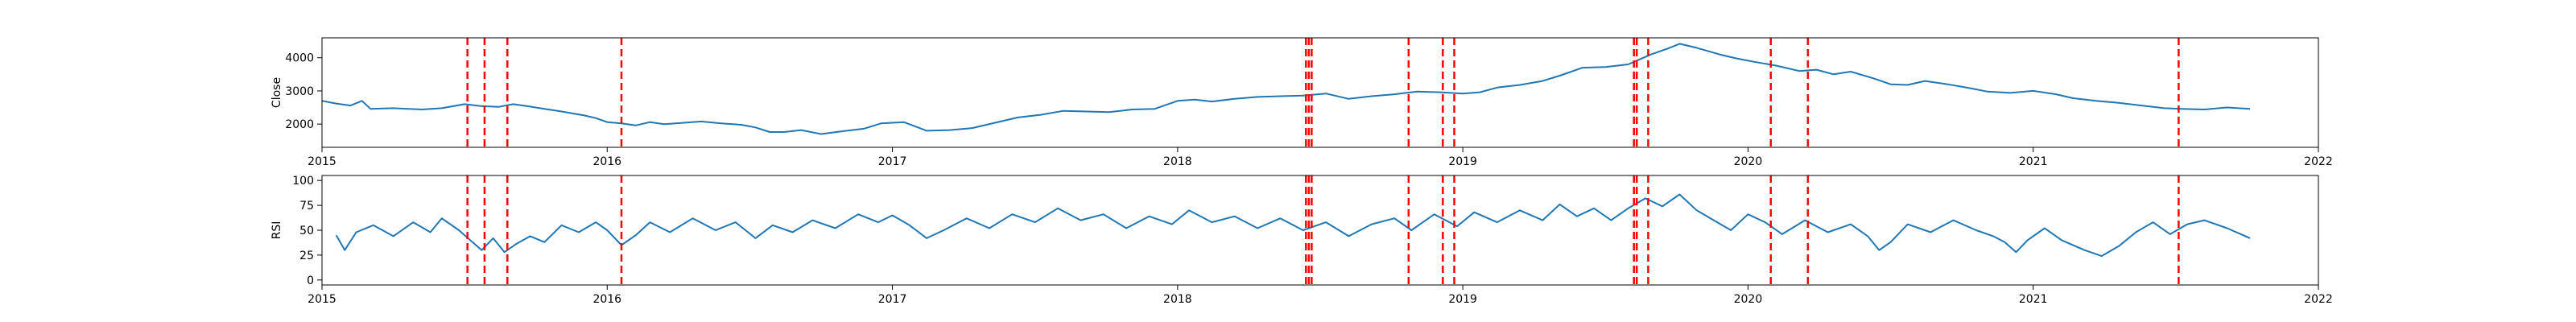  What do you see at coordinates (1748, 299) in the screenshot?
I see `rsi-x-tick-label: 2020` at bounding box center [1748, 299].